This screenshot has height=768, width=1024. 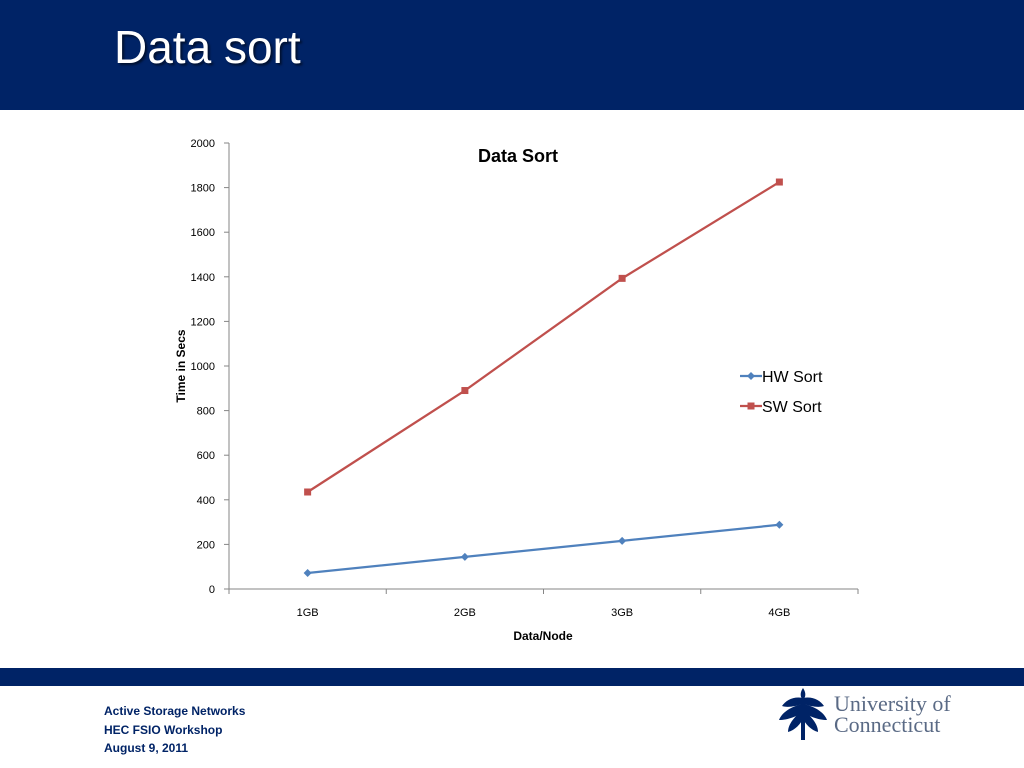 What do you see at coordinates (203, 144) in the screenshot?
I see `y-tick-label: 2000` at bounding box center [203, 144].